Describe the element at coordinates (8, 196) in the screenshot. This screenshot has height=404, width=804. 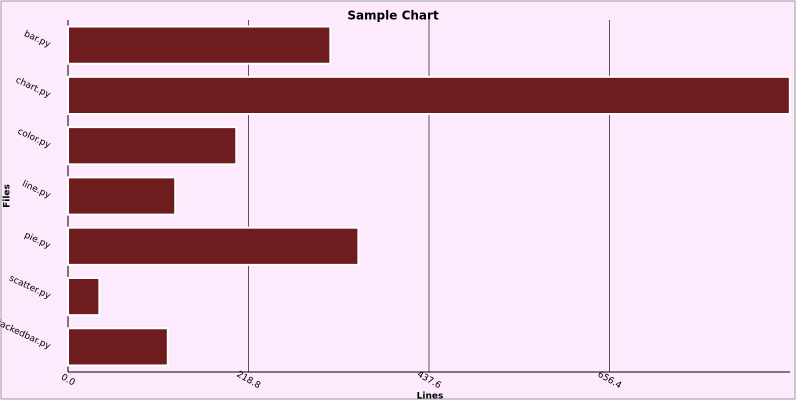
I see `y-axis-title: Files` at that location.